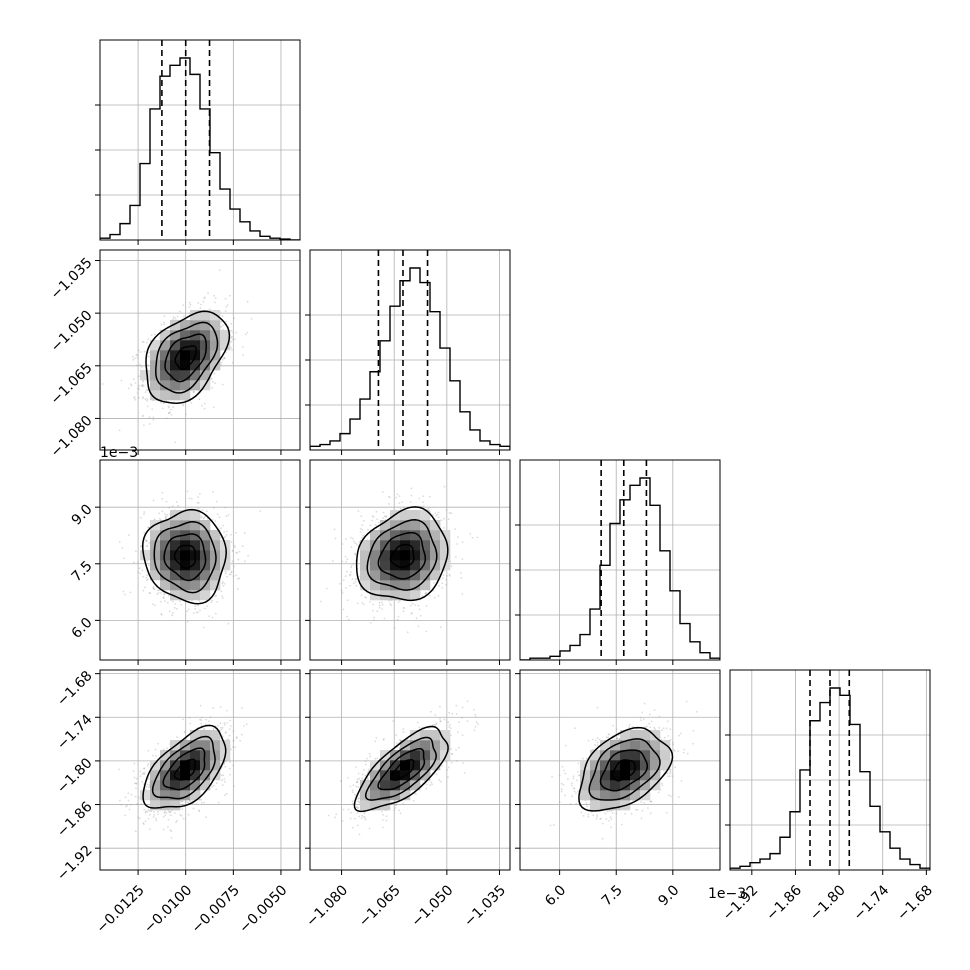  What do you see at coordinates (620, 568) in the screenshot?
I see `histogram-step` at bounding box center [620, 568].